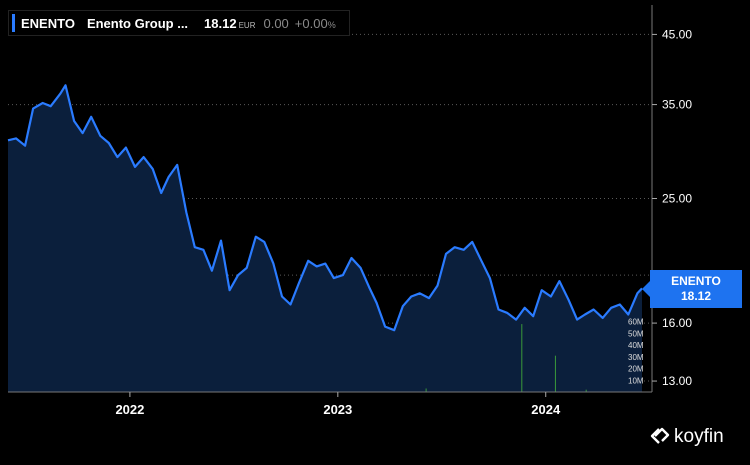  Describe the element at coordinates (677, 105) in the screenshot. I see `y-tick-label: 35.00` at that location.